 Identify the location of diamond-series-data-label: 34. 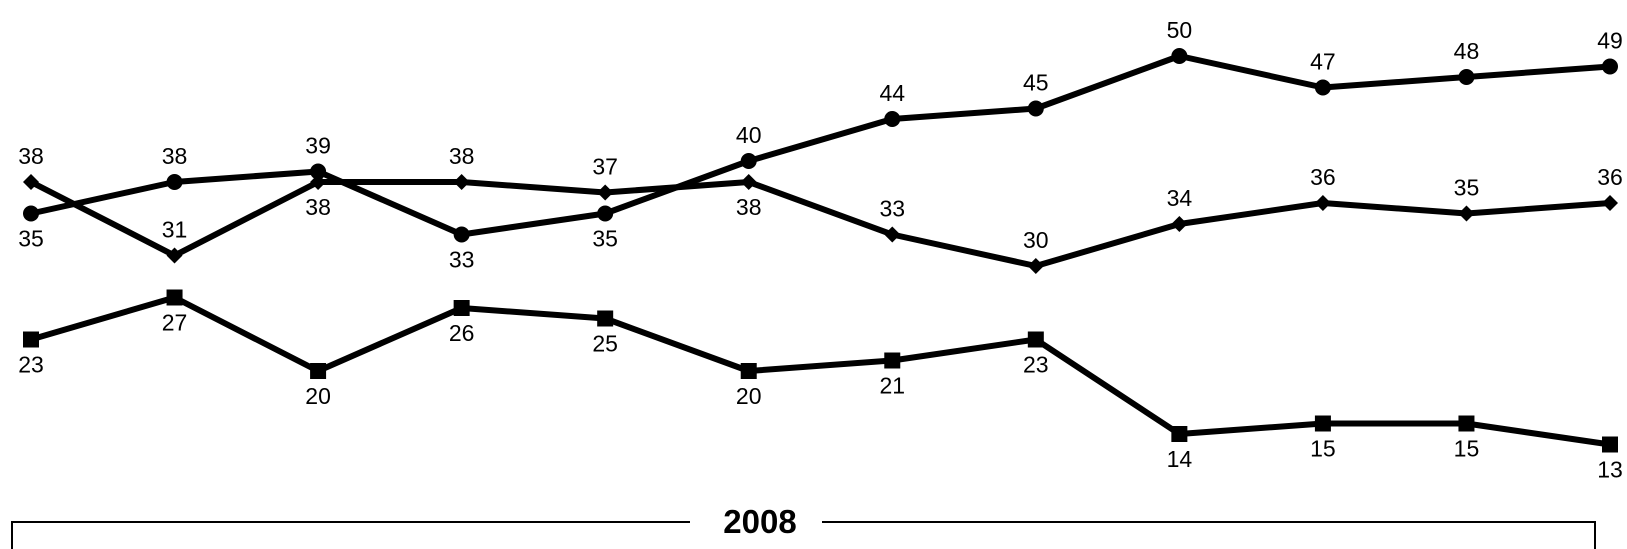
(1180, 198).